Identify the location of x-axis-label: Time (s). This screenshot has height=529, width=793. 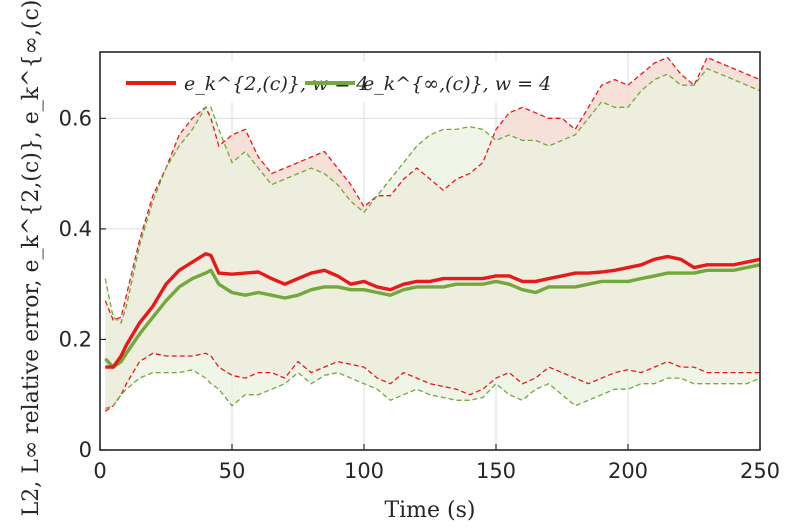
(429, 510).